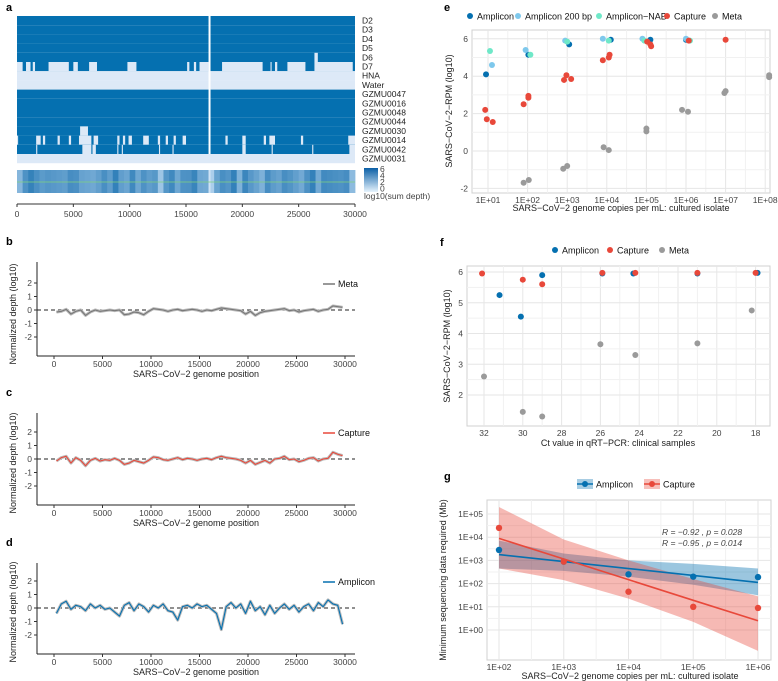 This screenshot has height=681, width=778. Describe the element at coordinates (470, 630) in the screenshot. I see `y-tick-label: 1E+00` at that location.